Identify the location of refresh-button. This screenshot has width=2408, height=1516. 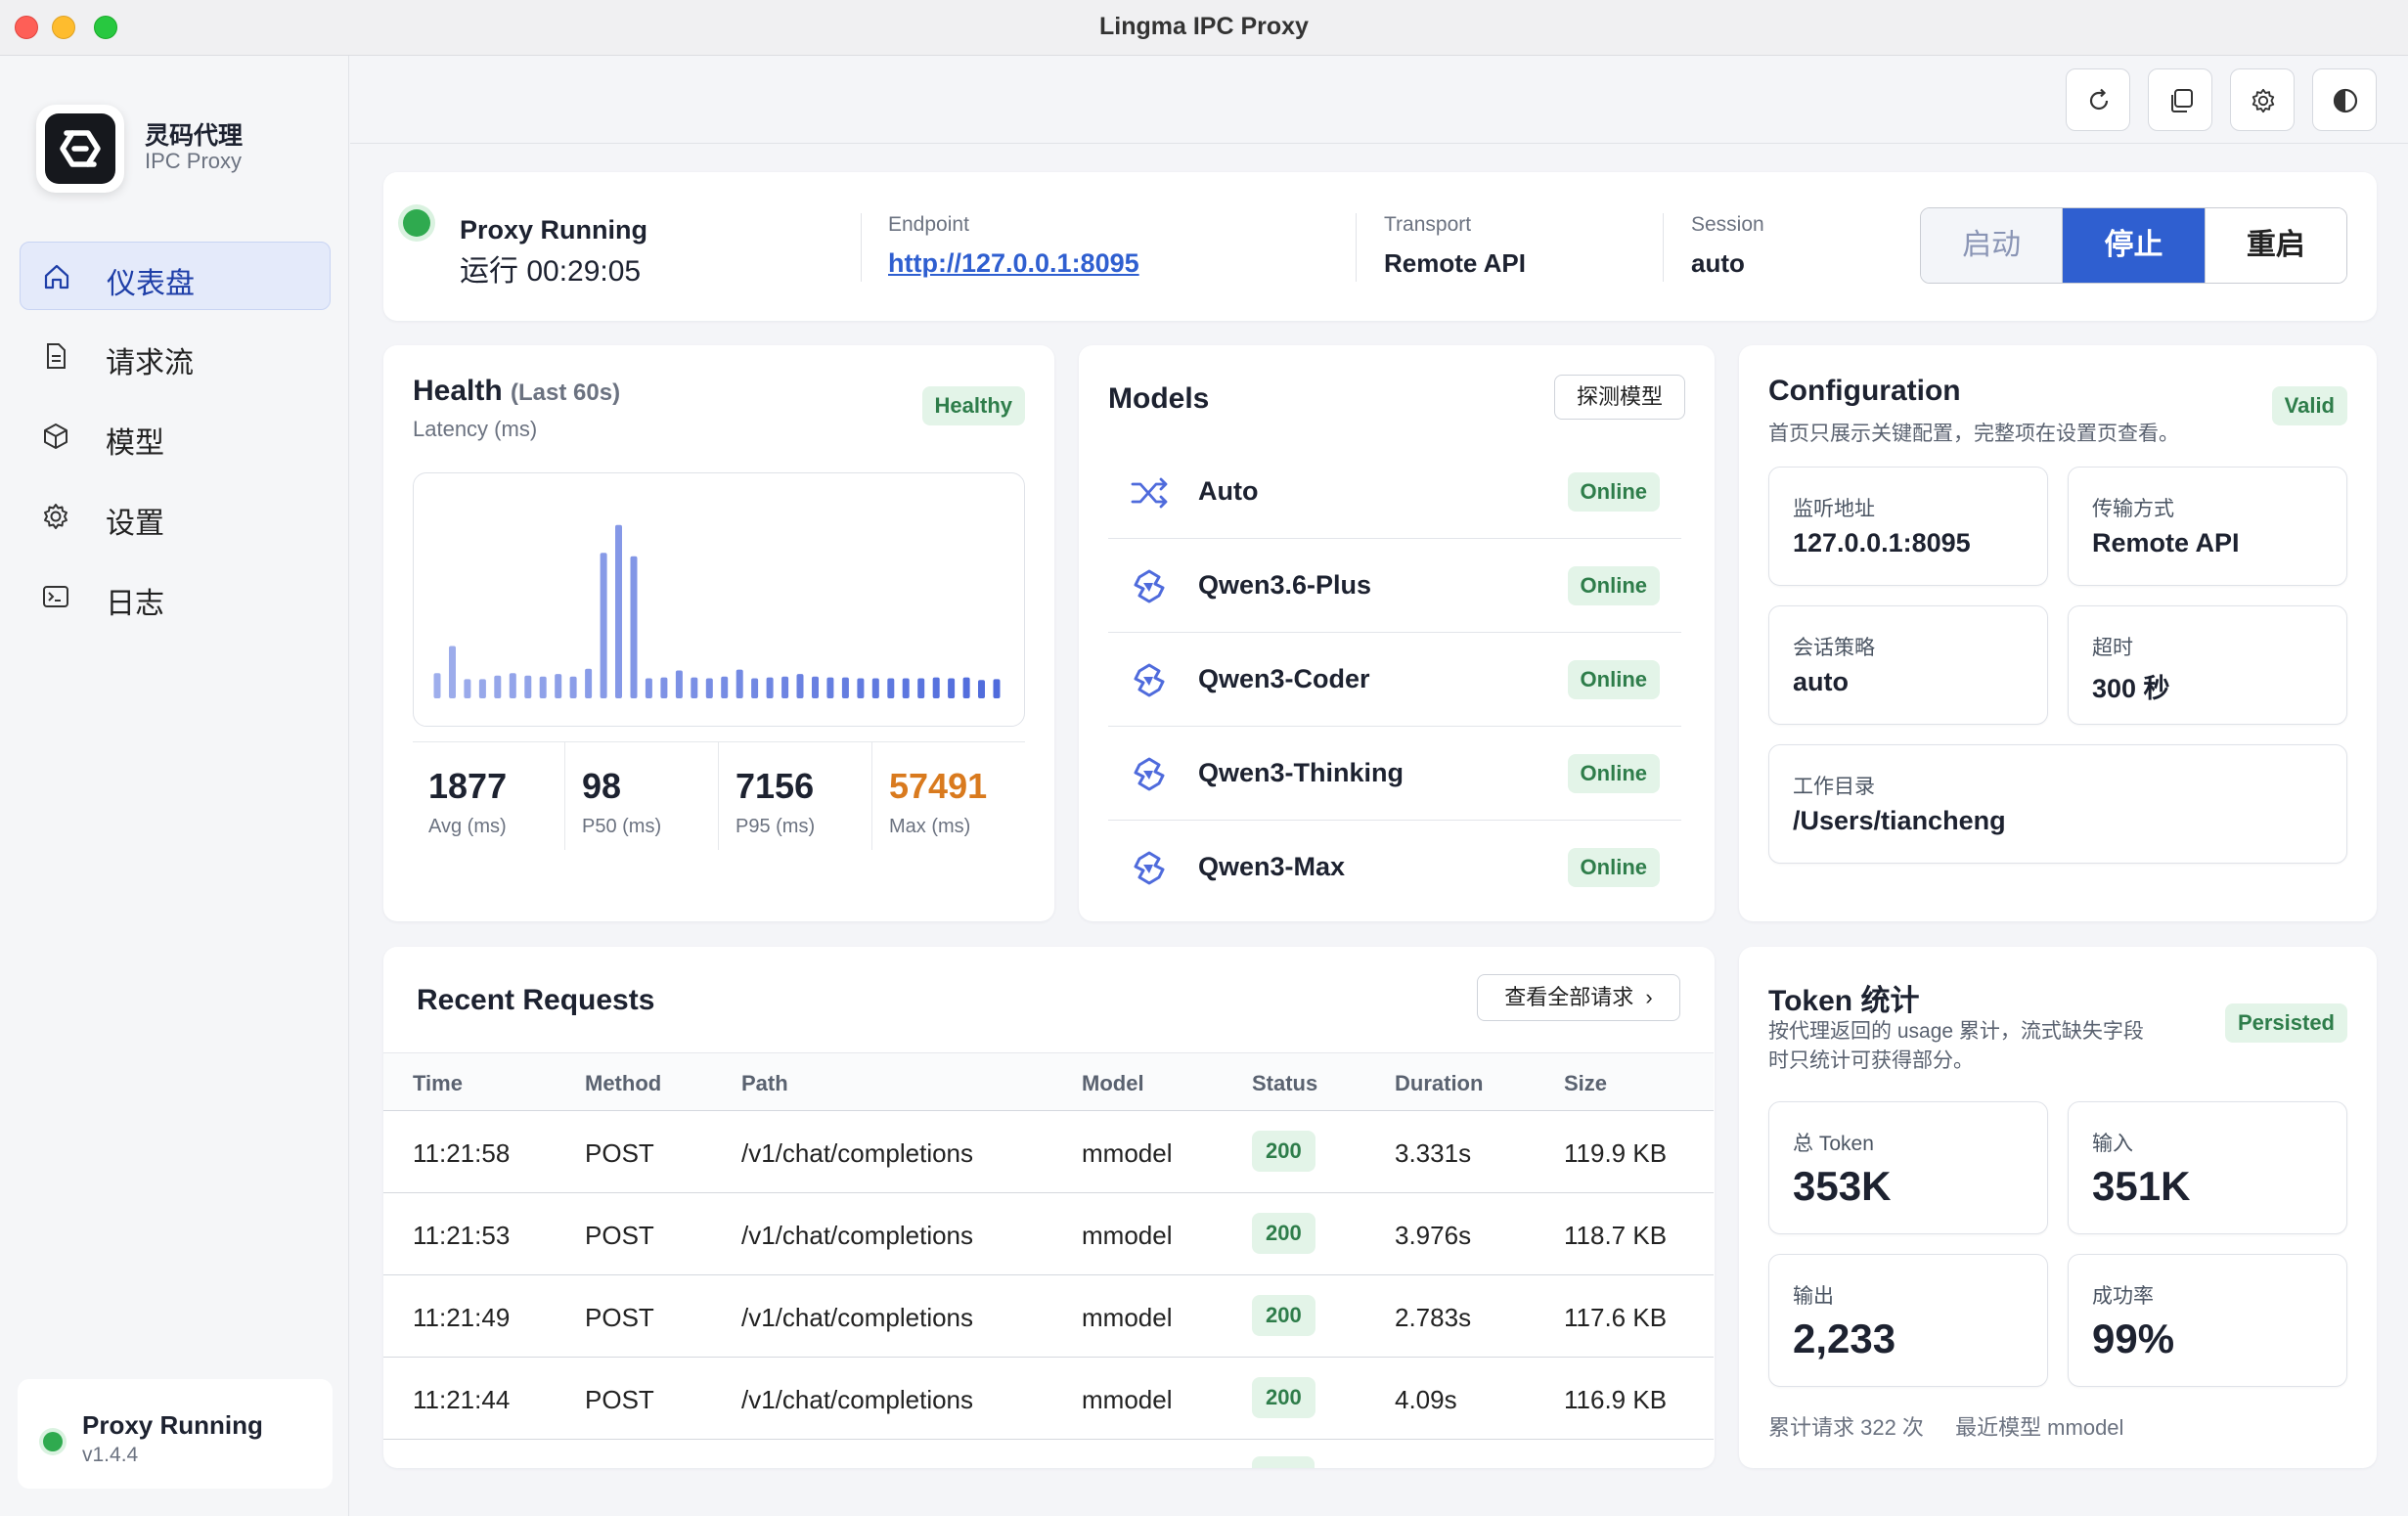
(2098, 99).